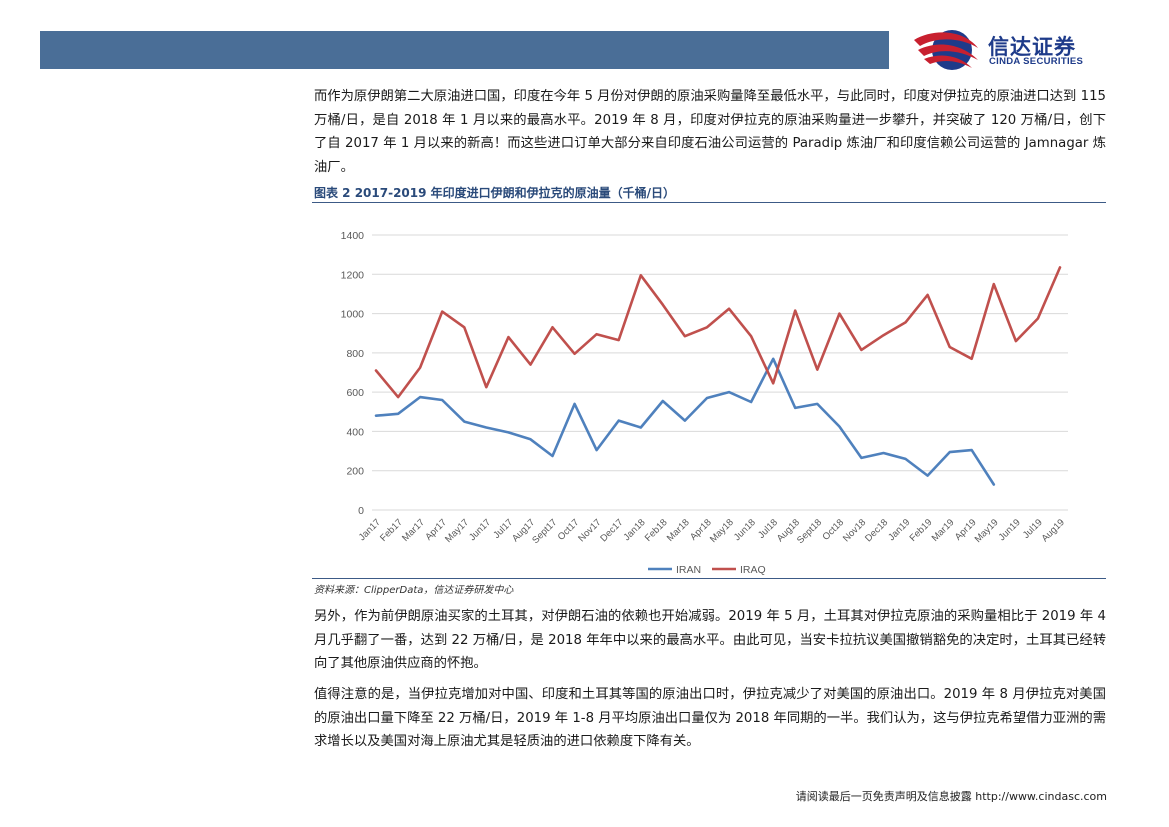 The width and height of the screenshot is (1169, 827). Describe the element at coordinates (355, 432) in the screenshot. I see `y-tick-label: 400` at that location.